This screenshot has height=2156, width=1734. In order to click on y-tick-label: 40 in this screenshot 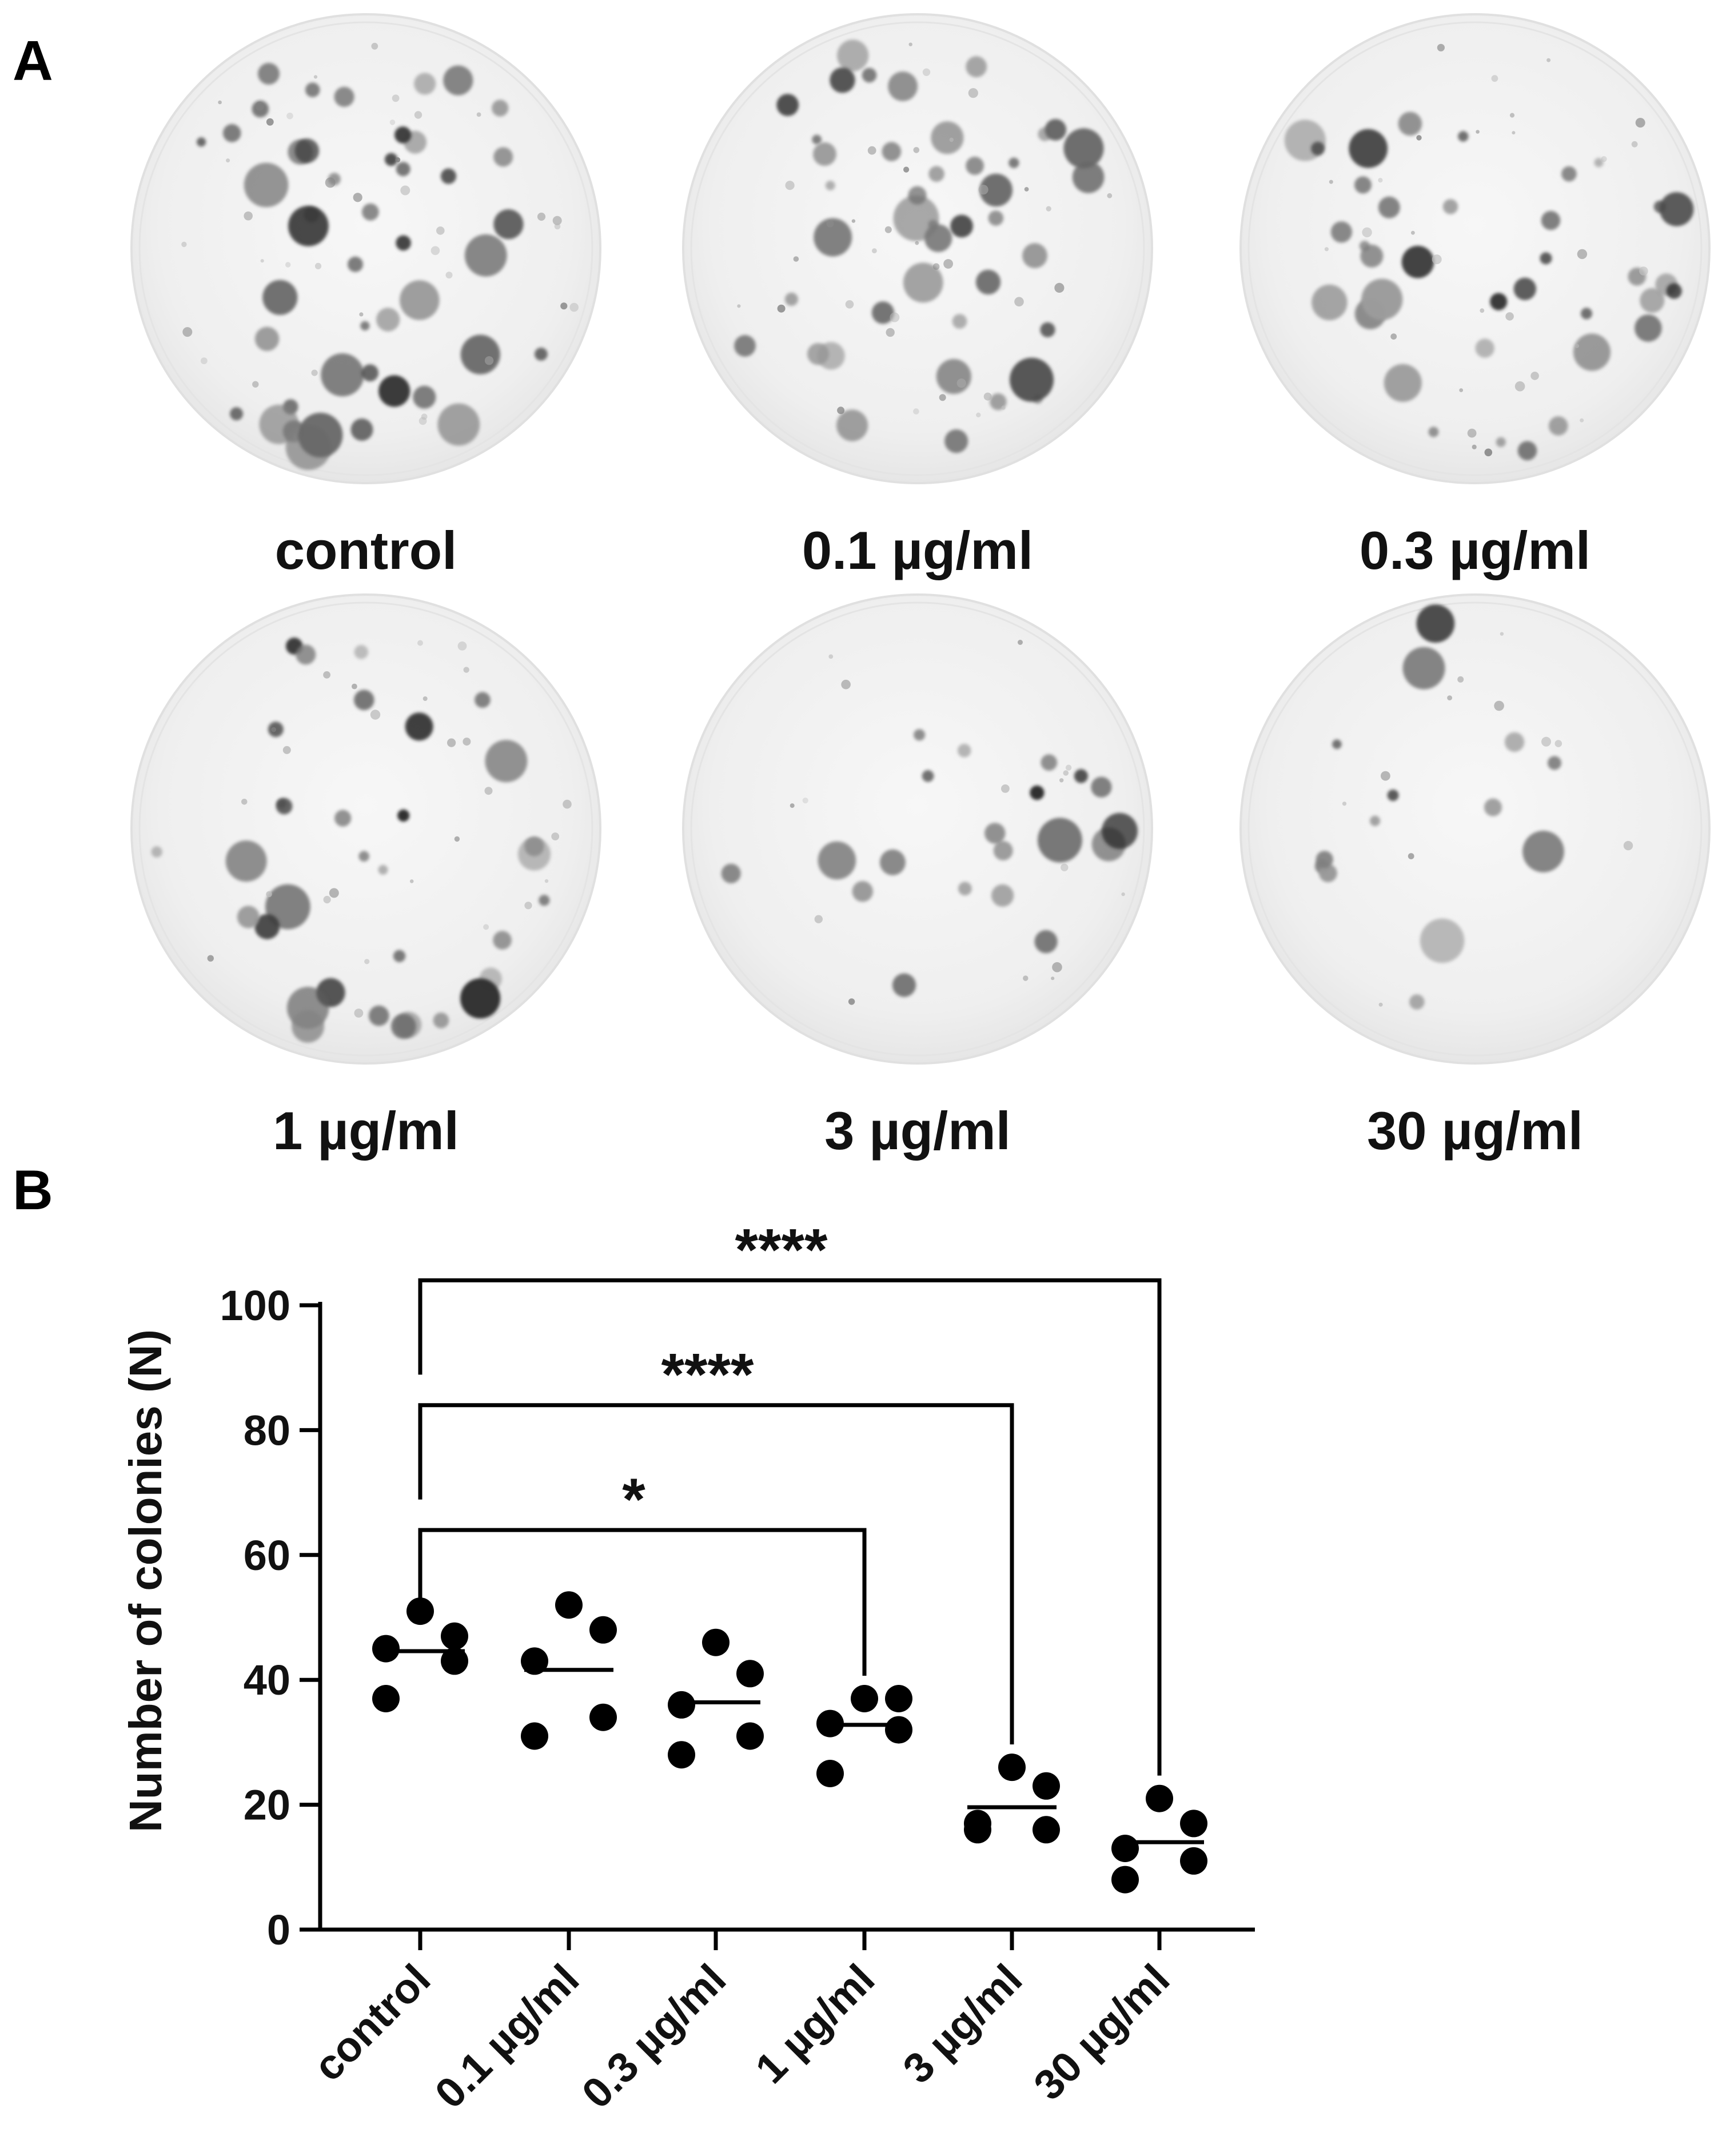, I will do `click(267, 1680)`.